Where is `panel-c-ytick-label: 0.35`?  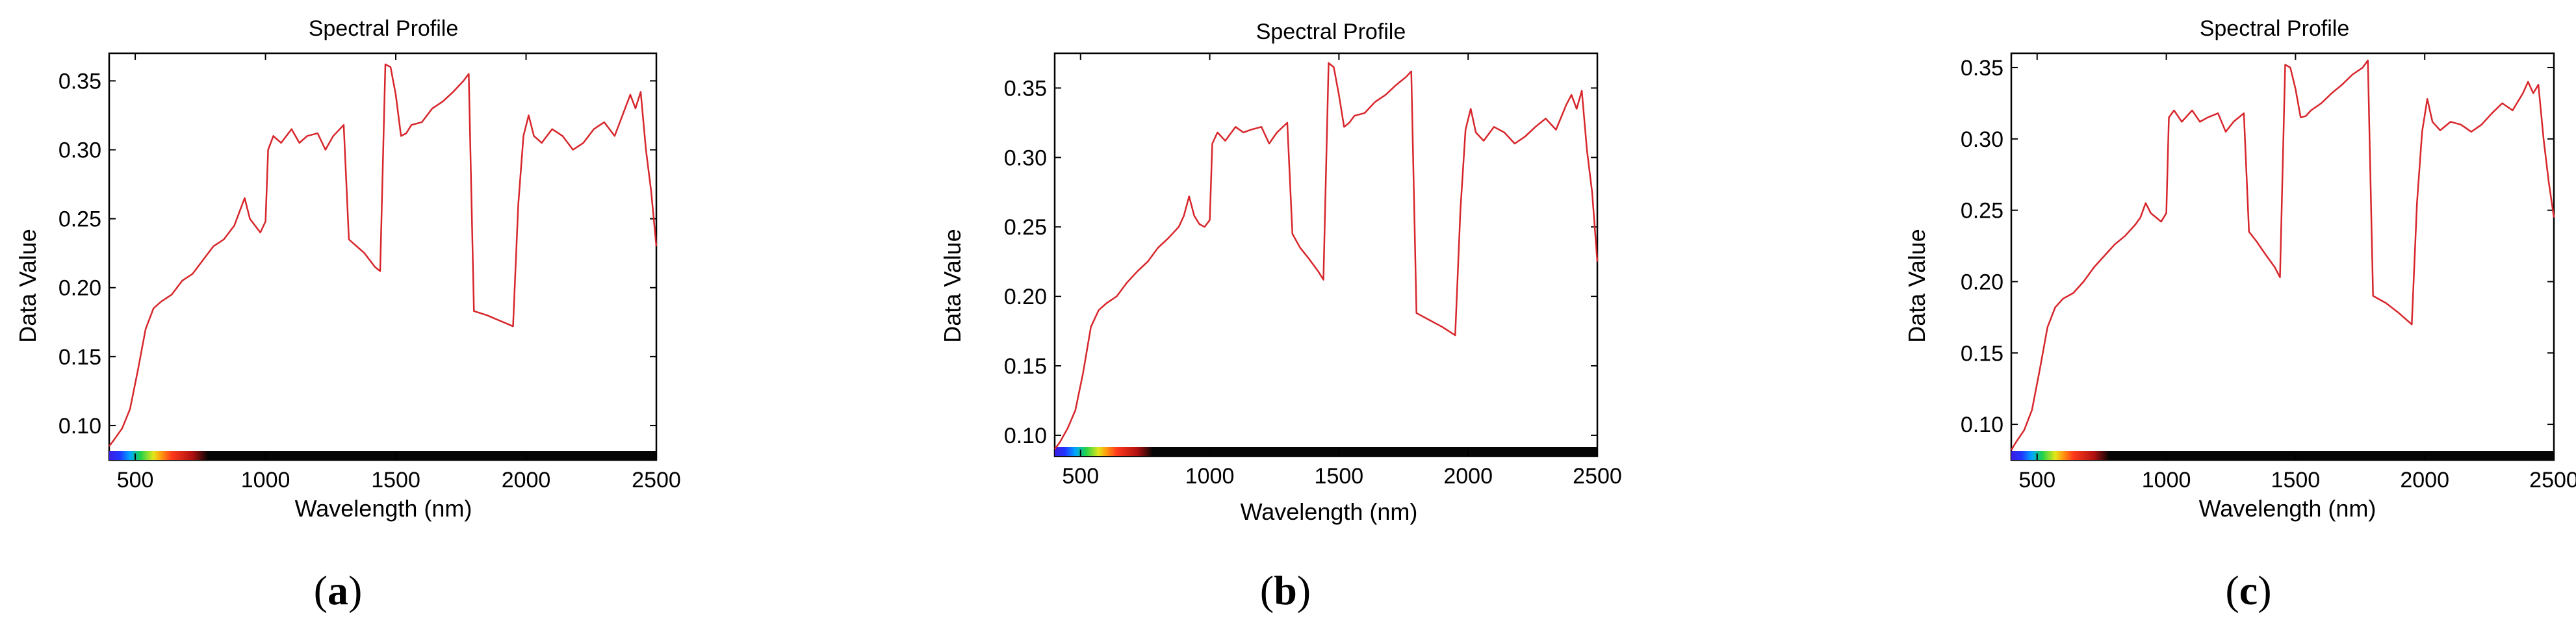
panel-c-ytick-label: 0.35 is located at coordinates (1982, 68).